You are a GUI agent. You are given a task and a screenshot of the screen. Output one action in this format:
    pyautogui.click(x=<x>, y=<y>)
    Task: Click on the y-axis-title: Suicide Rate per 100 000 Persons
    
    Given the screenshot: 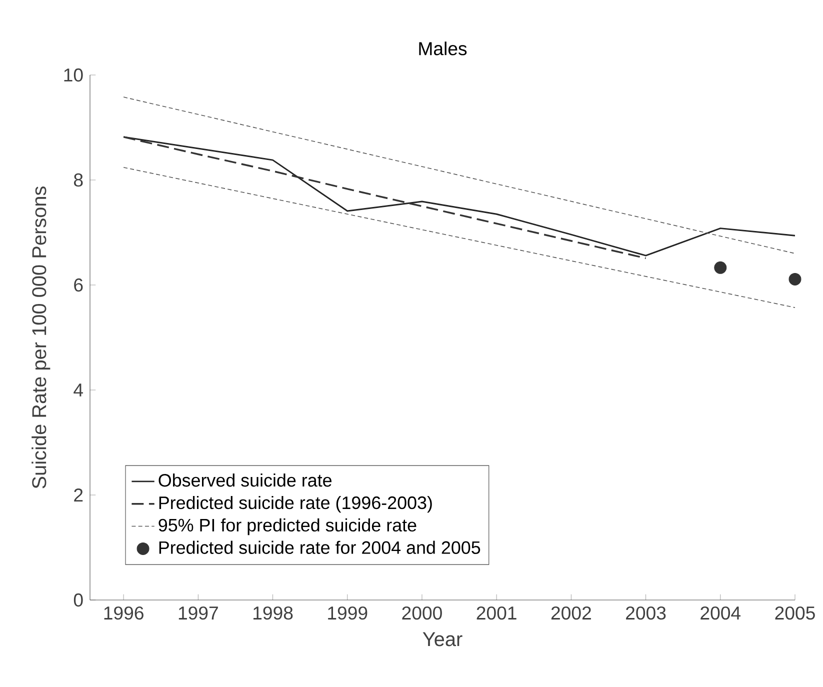 What is the action you would take?
    pyautogui.click(x=41, y=337)
    